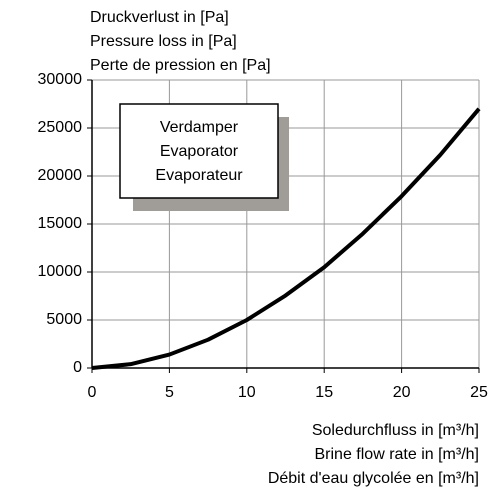 Image resolution: width=496 pixels, height=491 pixels. What do you see at coordinates (180, 65) in the screenshot?
I see `y-axis-title: Perte de pression en [Pa]` at bounding box center [180, 65].